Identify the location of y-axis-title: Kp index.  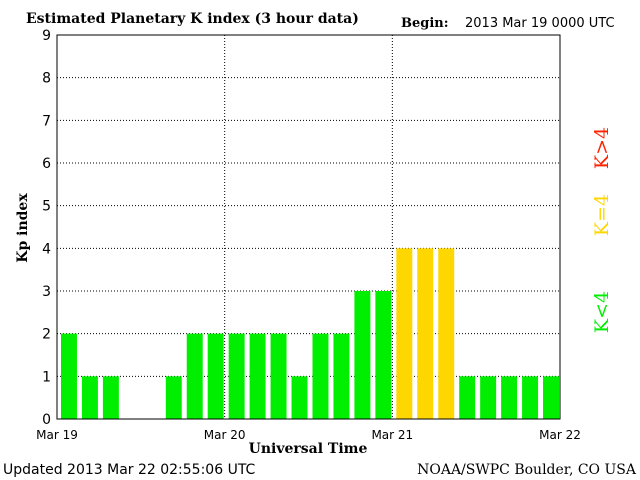
(23, 228).